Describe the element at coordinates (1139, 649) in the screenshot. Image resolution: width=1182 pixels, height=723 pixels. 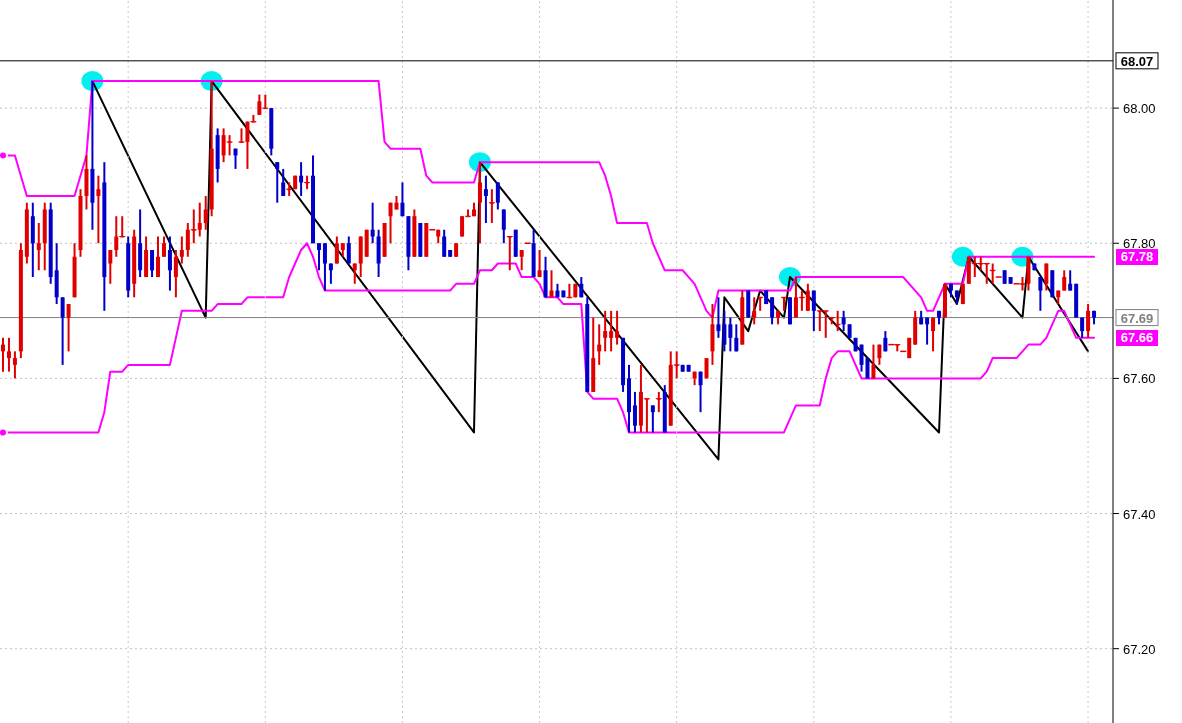
I see `y-tick-label: 67.20` at that location.